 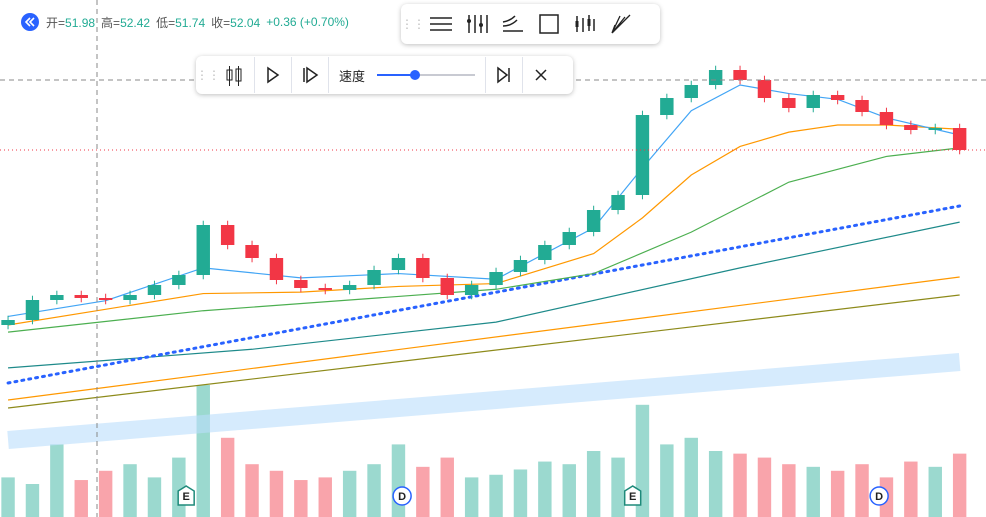 What do you see at coordinates (541, 75) in the screenshot?
I see `close-replay` at bounding box center [541, 75].